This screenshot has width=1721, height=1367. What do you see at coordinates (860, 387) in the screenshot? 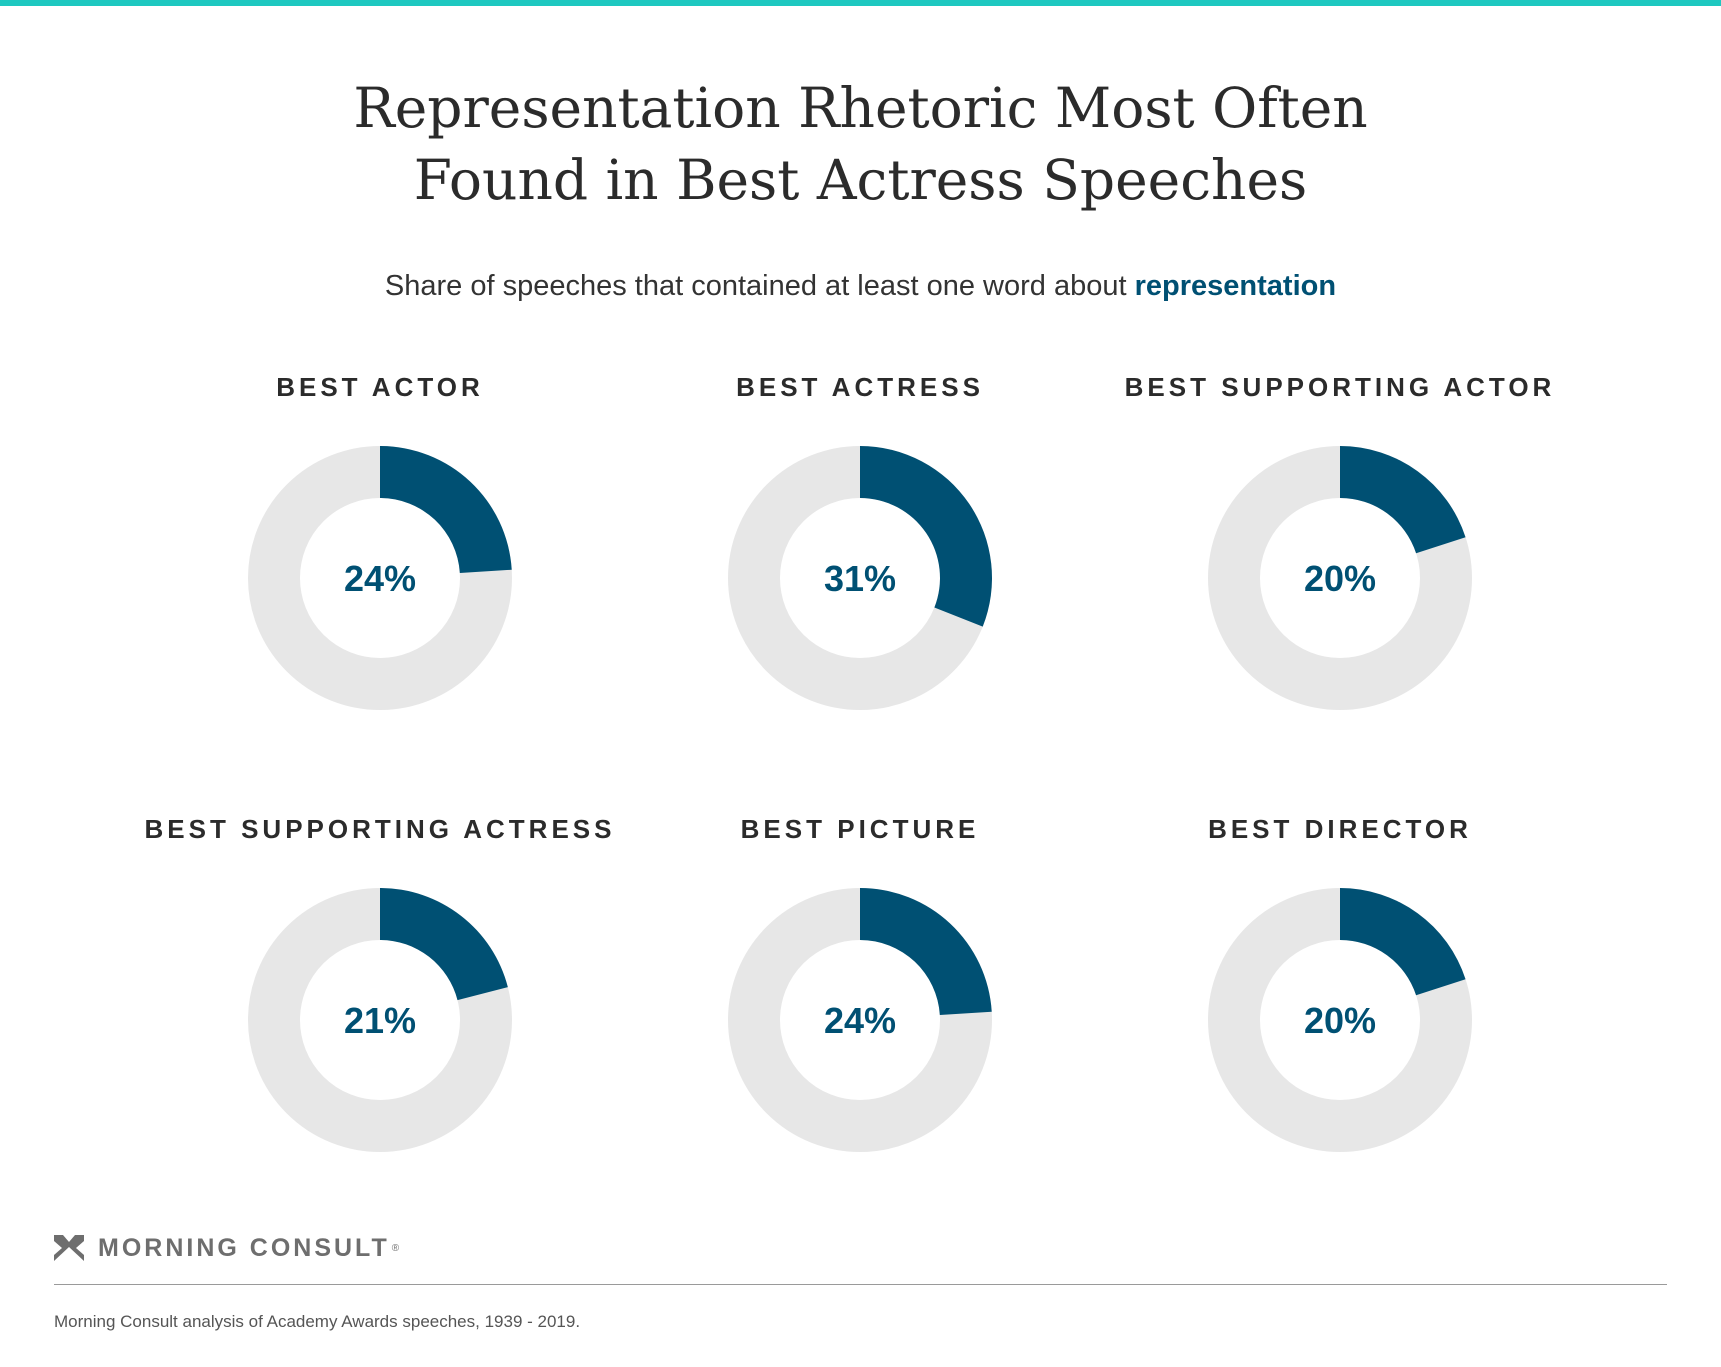
I see `donut-label: BEST ACTRESS` at bounding box center [860, 387].